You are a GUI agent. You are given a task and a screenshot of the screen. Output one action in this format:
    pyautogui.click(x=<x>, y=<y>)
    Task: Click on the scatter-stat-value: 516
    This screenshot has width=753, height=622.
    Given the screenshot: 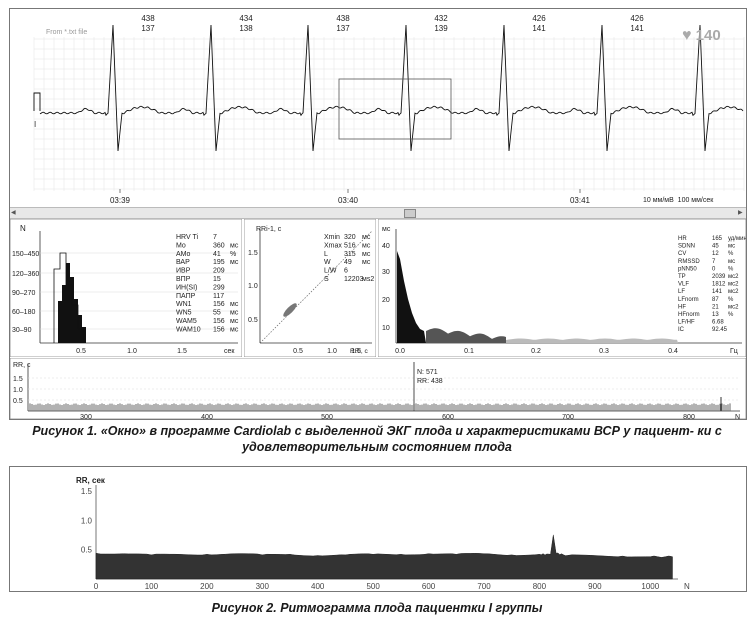 What is the action you would take?
    pyautogui.click(x=350, y=245)
    